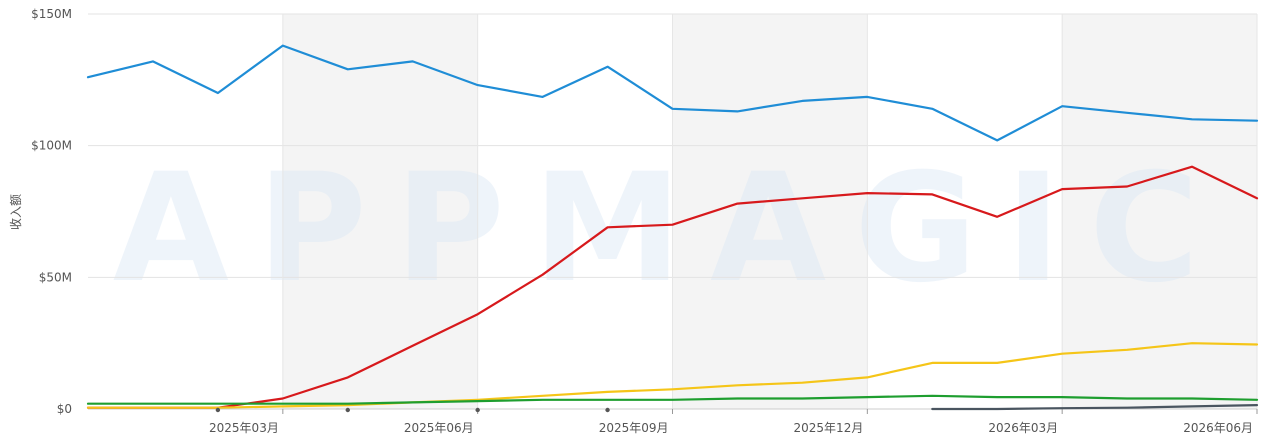  What do you see at coordinates (51, 146) in the screenshot?
I see `y-tick-label-2: $100M` at bounding box center [51, 146].